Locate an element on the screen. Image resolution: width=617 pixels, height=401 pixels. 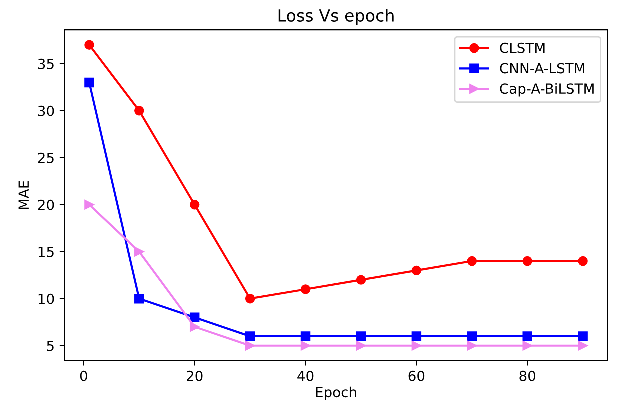
x-tick-label: 0 is located at coordinates (84, 376).